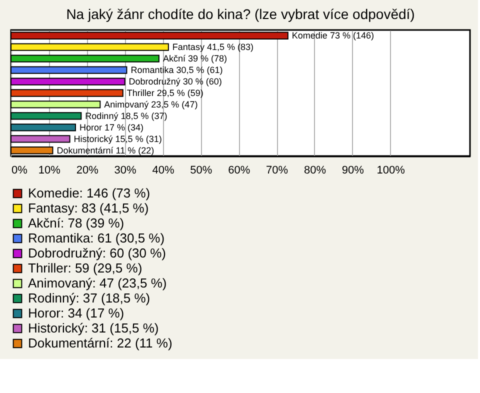 The height and width of the screenshot is (393, 480). What do you see at coordinates (85, 268) in the screenshot?
I see `legend-label: Thriller: 59 (29,5 %)` at bounding box center [85, 268].